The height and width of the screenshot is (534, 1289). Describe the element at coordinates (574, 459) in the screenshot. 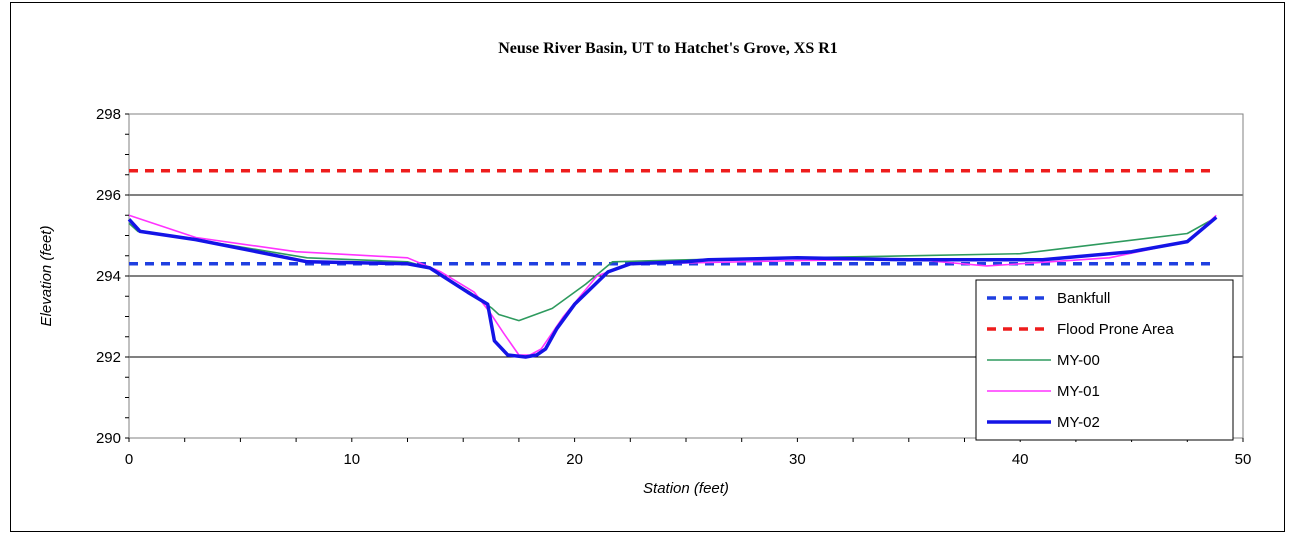

I see `x-tick-label: 20` at that location.